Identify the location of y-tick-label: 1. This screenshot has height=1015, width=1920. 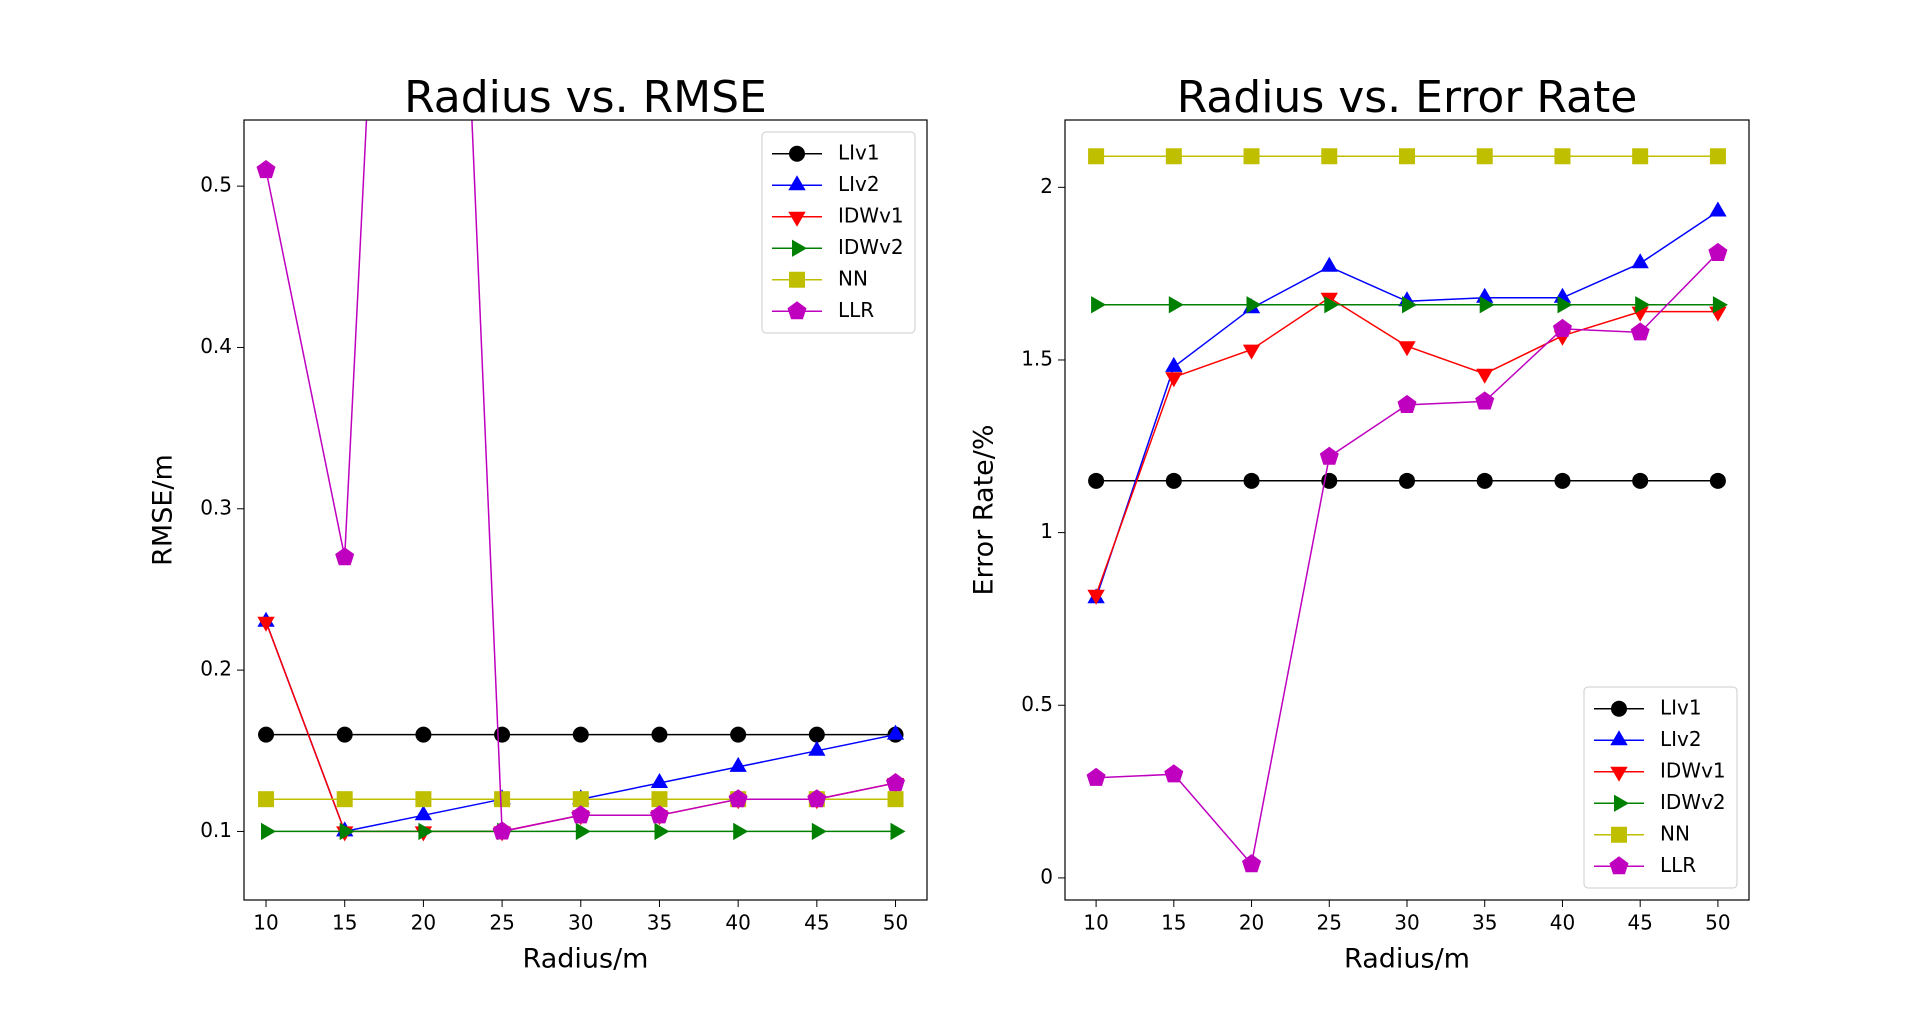
(1046, 531).